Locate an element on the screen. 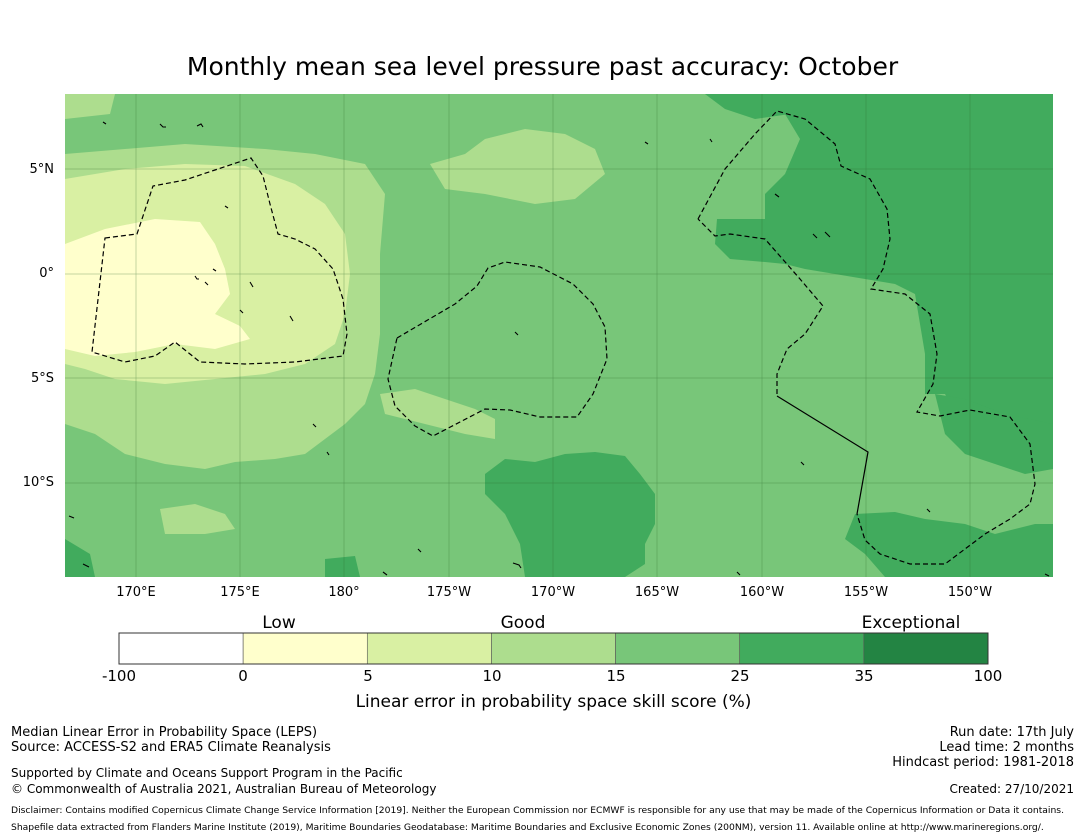 This screenshot has width=1085, height=839. region-moderate-s is located at coordinates (437, 414).